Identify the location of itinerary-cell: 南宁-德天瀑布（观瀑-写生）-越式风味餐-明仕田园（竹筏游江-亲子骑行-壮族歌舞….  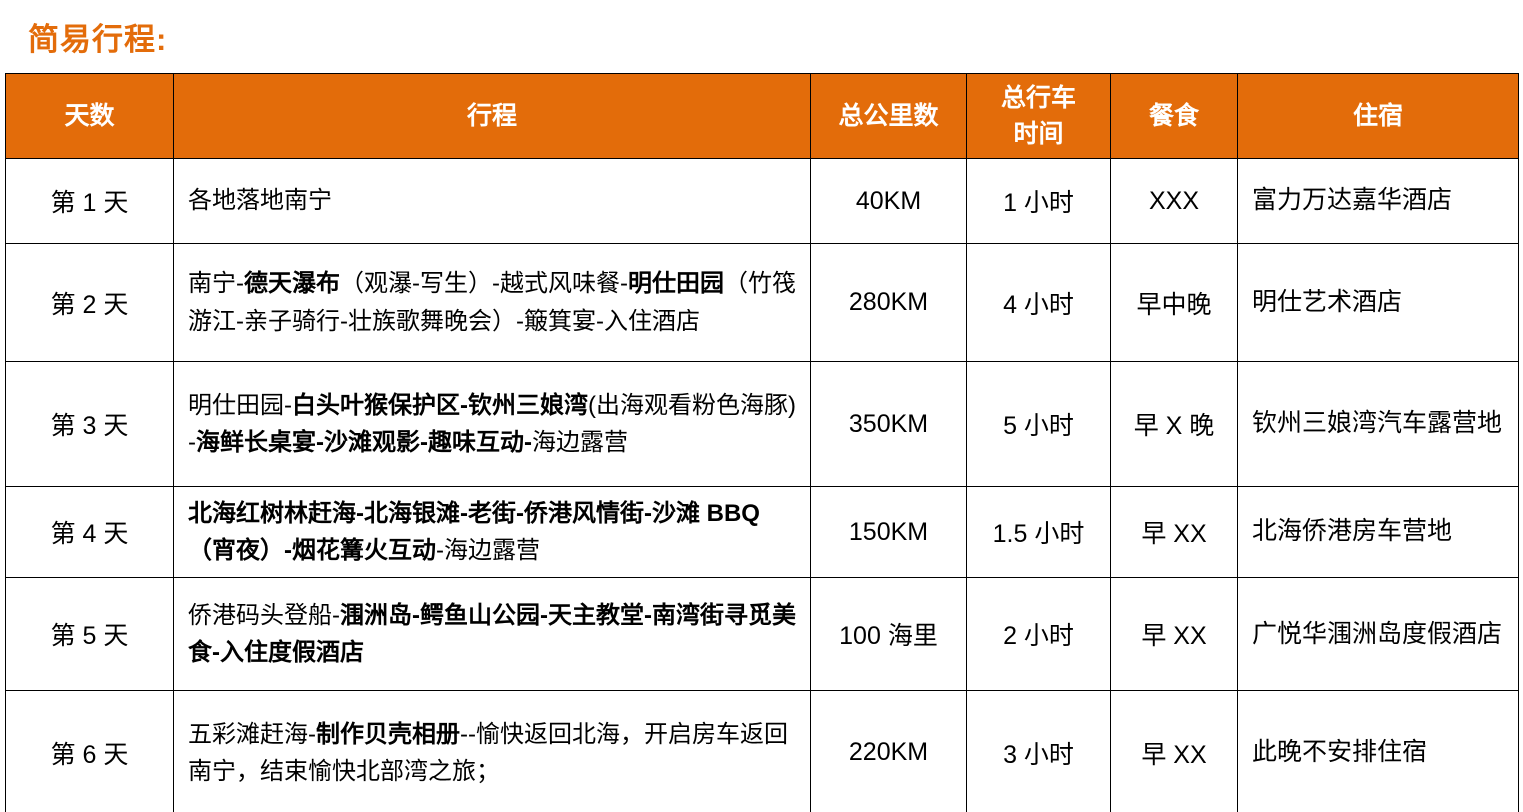
(492, 302).